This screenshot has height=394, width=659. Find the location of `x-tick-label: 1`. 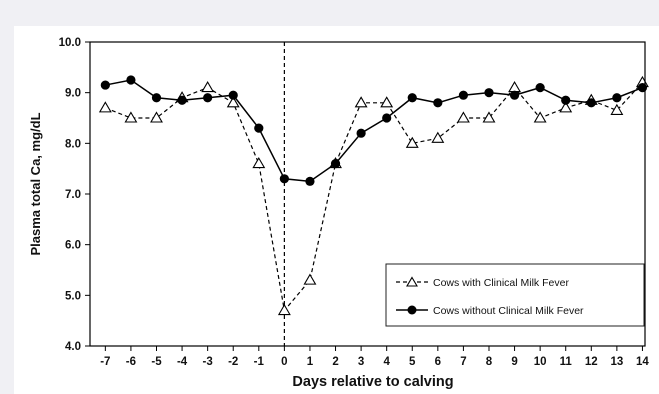

x-tick-label: 1 is located at coordinates (310, 362).